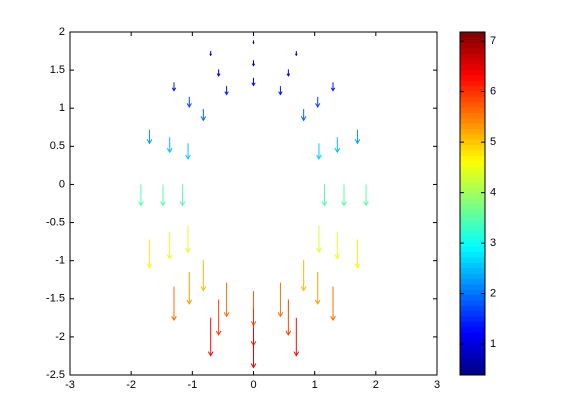 The image size is (561, 420). Describe the element at coordinates (192, 385) in the screenshot. I see `x-tick-label: -1` at that location.